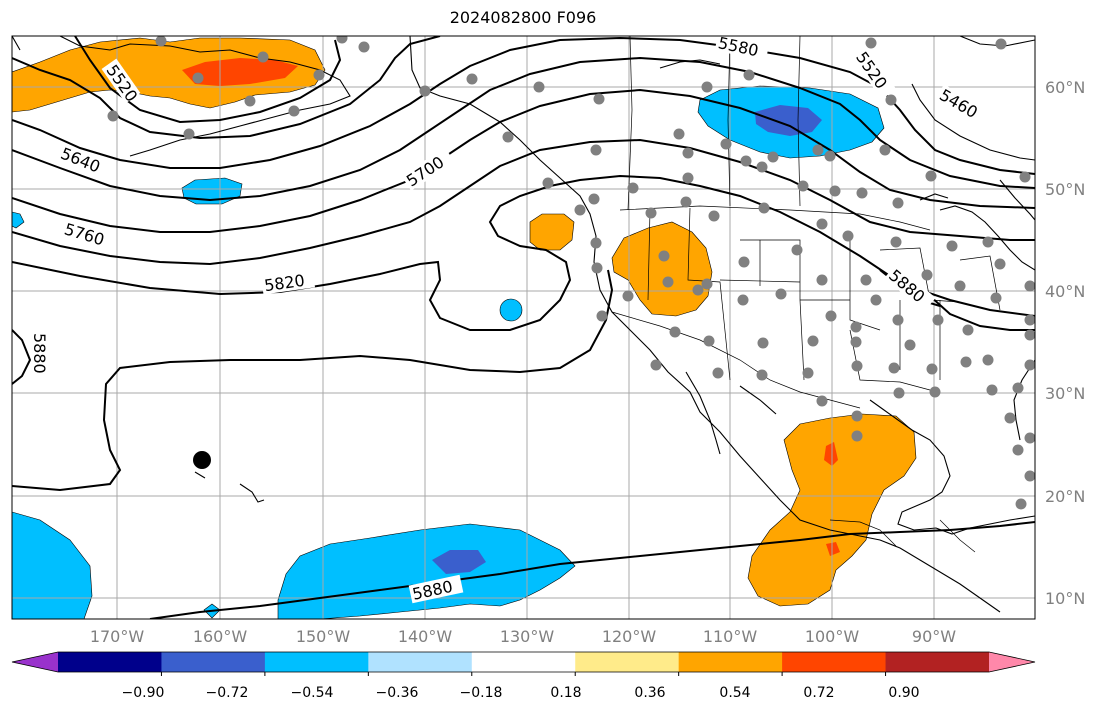 This screenshot has height=712, width=1105. Describe the element at coordinates (1065, 393) in the screenshot. I see `lat-label: 30°N` at that location.